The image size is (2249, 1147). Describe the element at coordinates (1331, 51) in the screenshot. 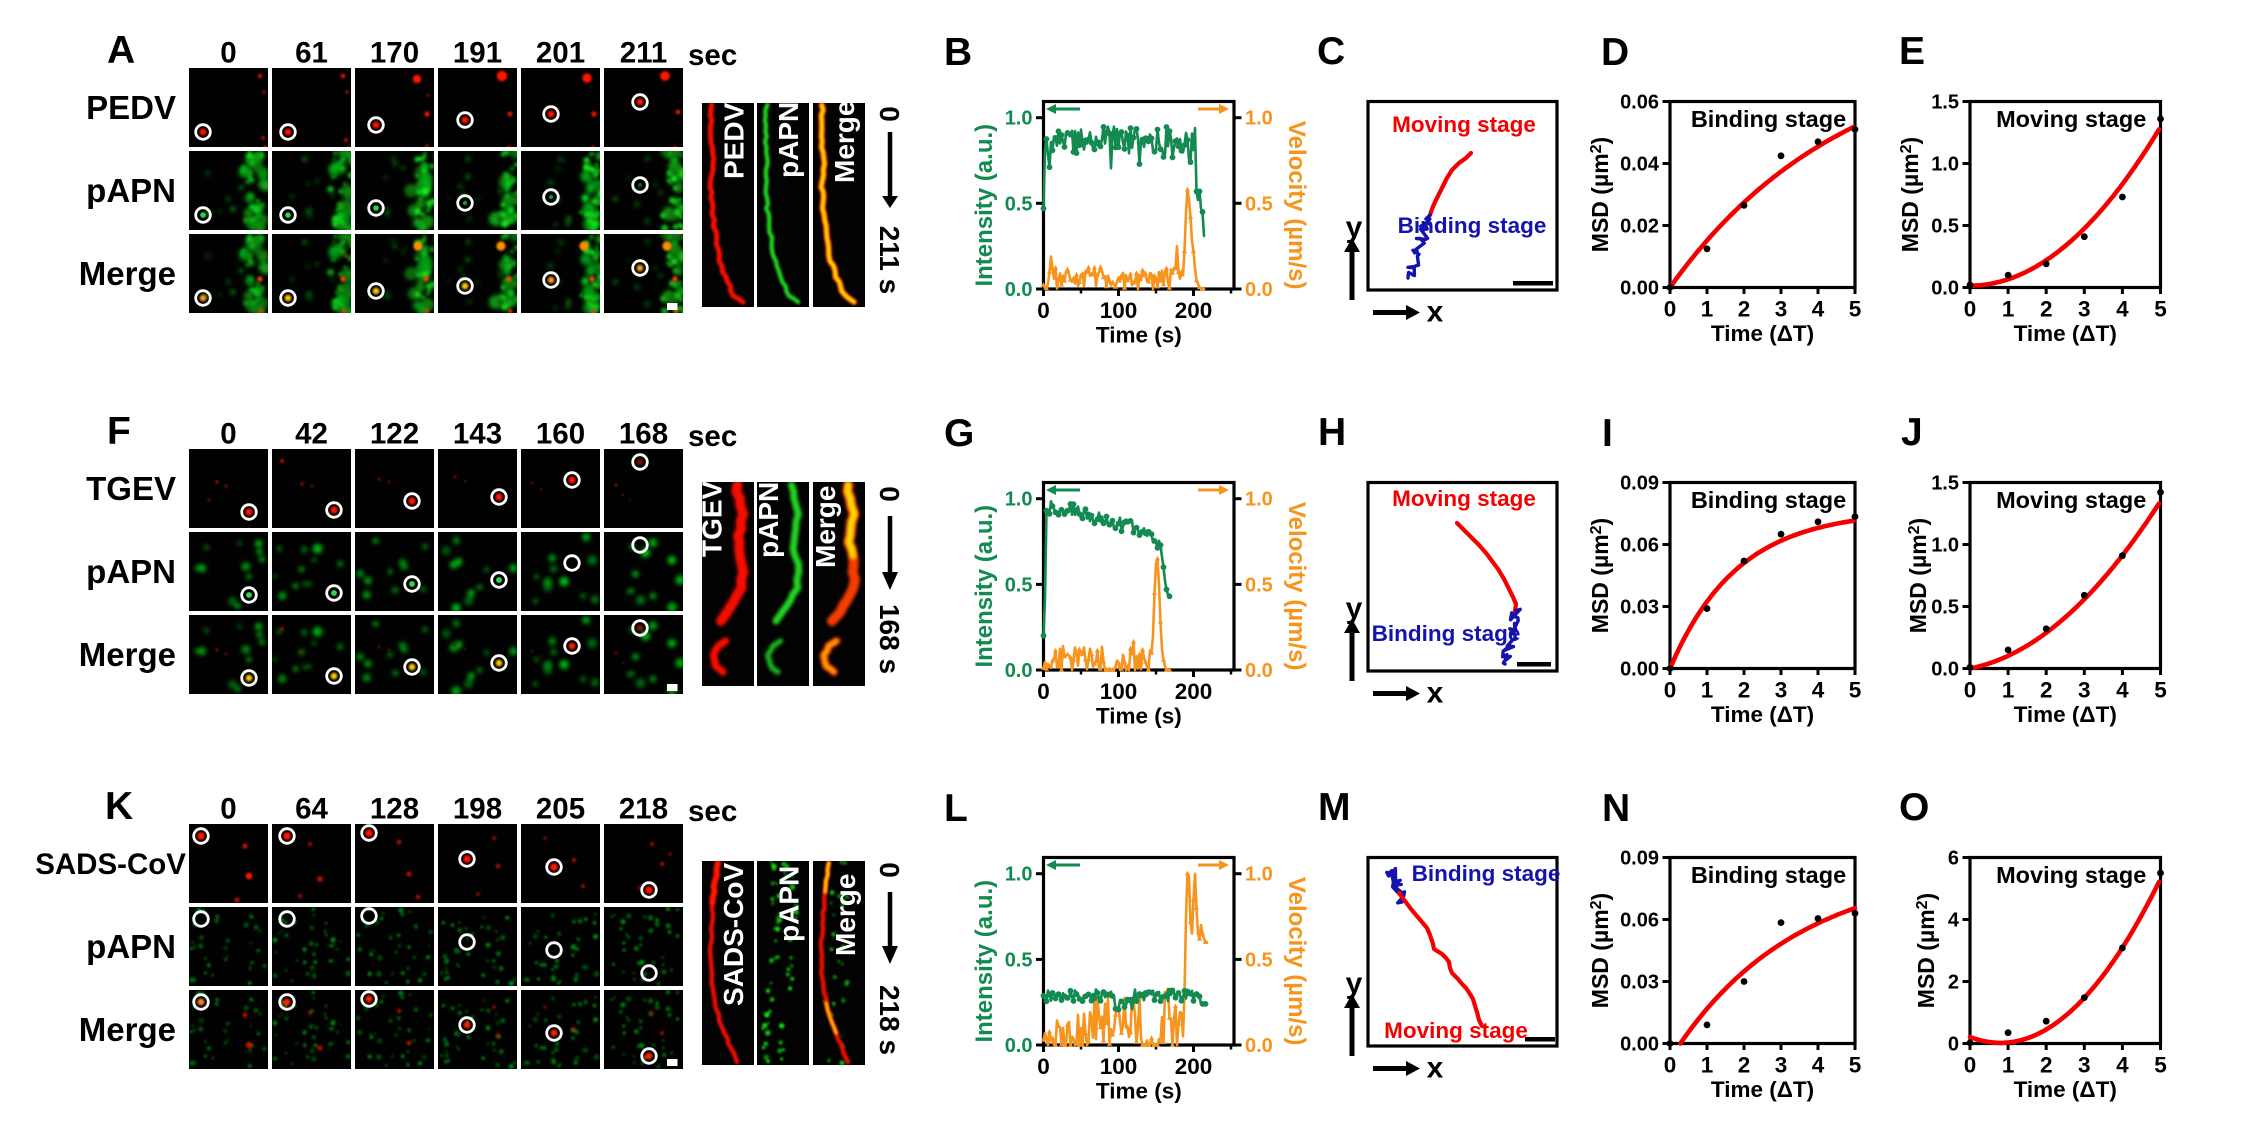

I see `svg-text: C` at that location.